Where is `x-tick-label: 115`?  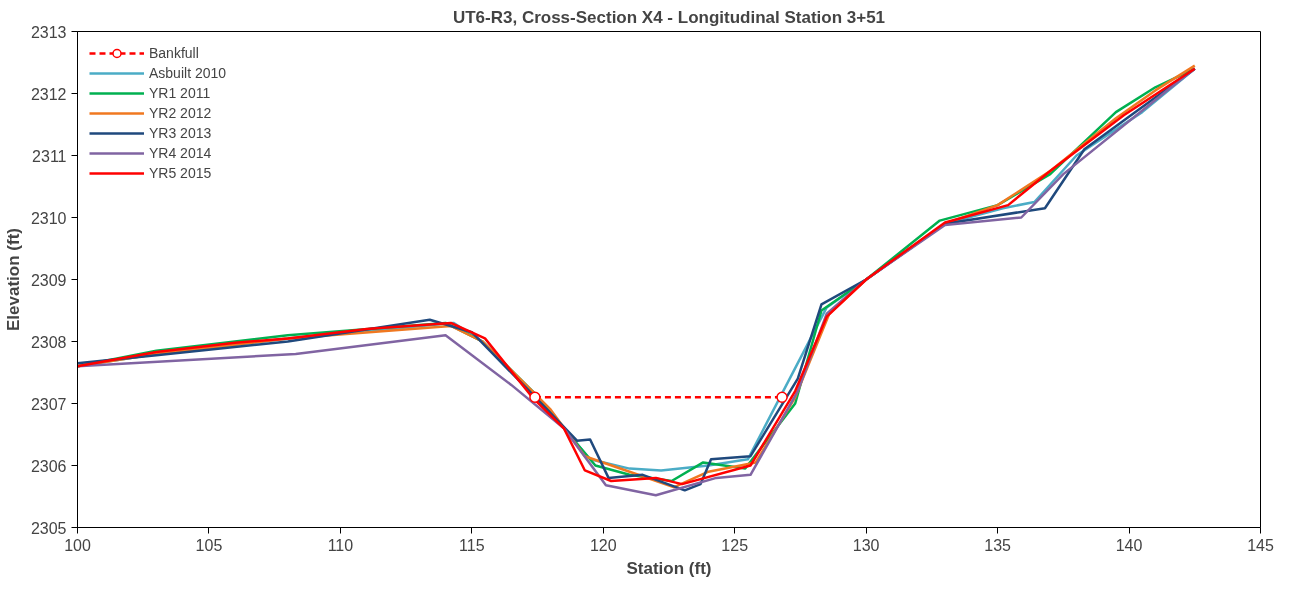
x-tick-label: 115 is located at coordinates (472, 545).